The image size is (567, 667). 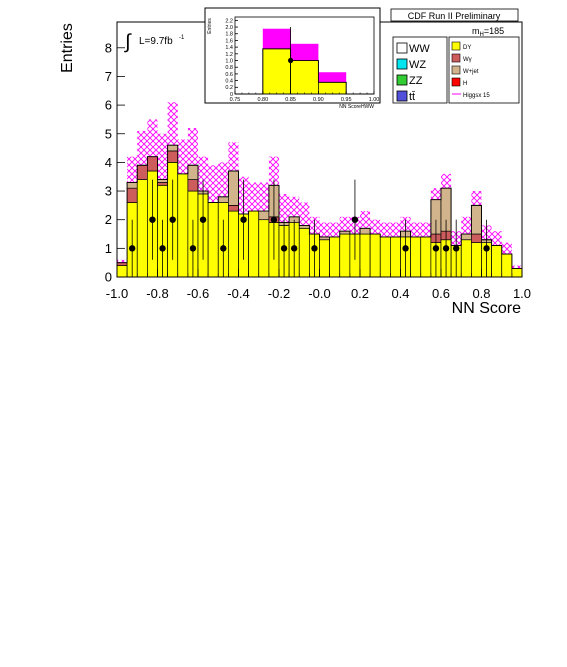 What do you see at coordinates (229, 48) in the screenshot?
I see `y-tick-label-1-4: 1.4` at bounding box center [229, 48].